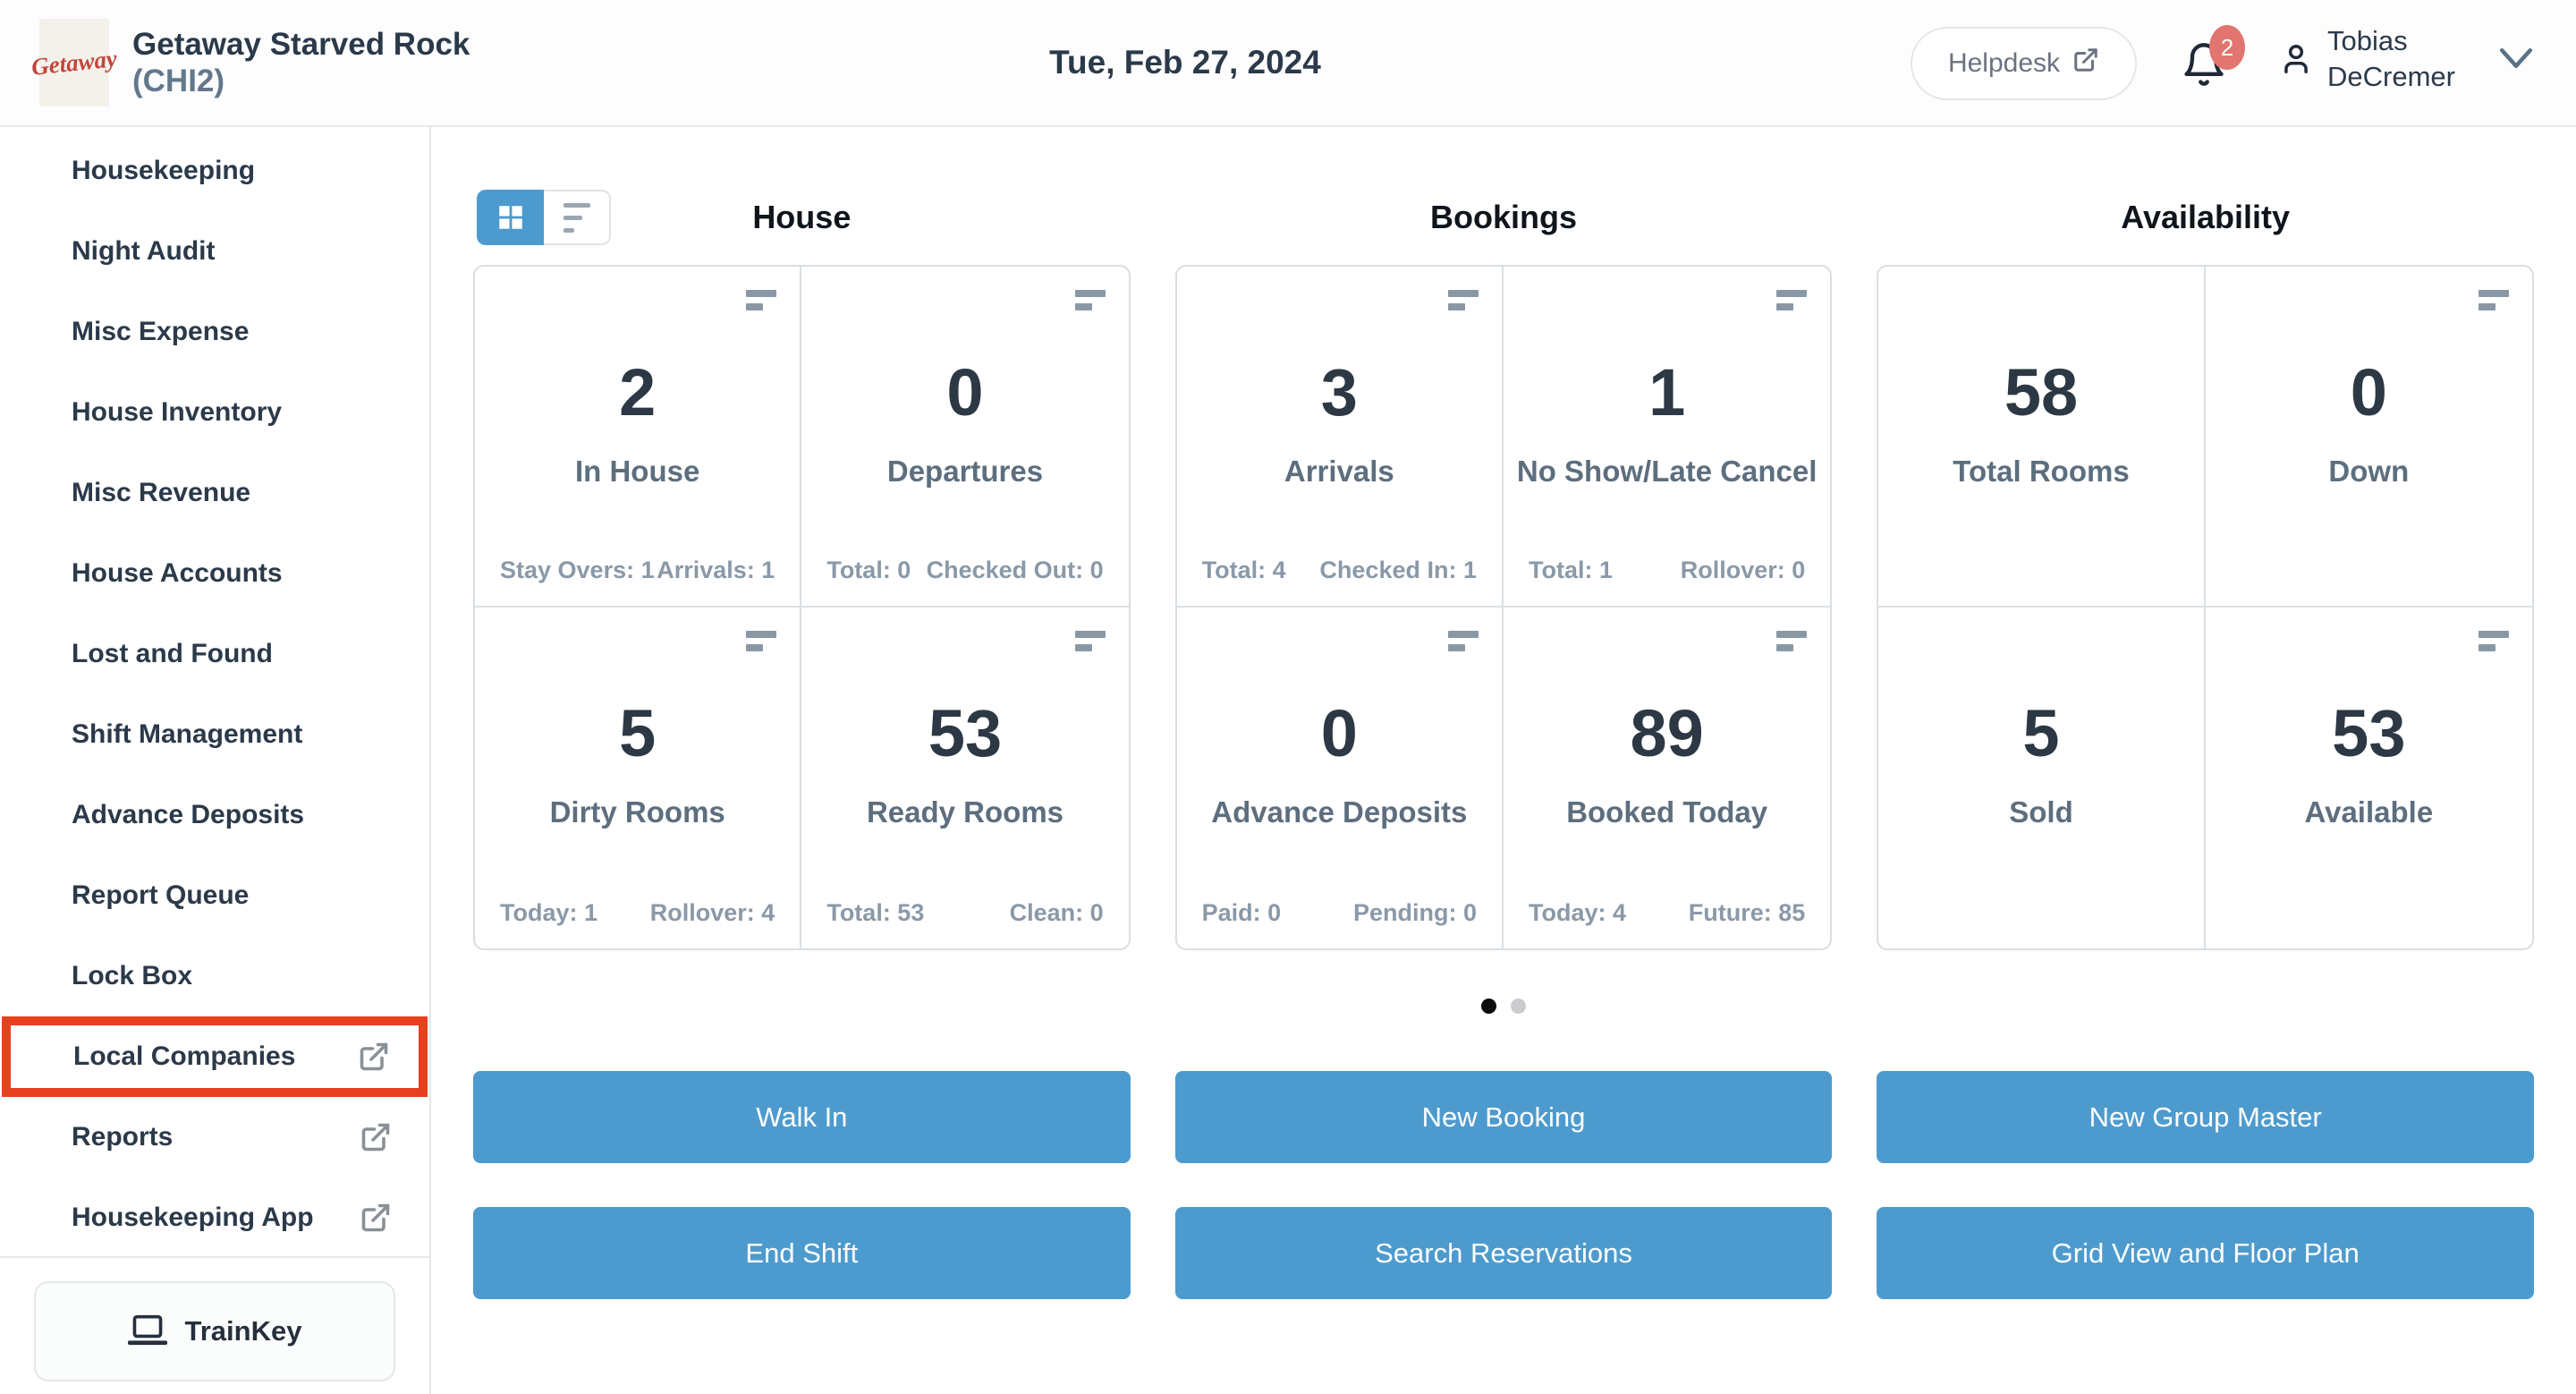  What do you see at coordinates (1503, 1253) in the screenshot?
I see `search-reservations-button: Search Reservations` at bounding box center [1503, 1253].